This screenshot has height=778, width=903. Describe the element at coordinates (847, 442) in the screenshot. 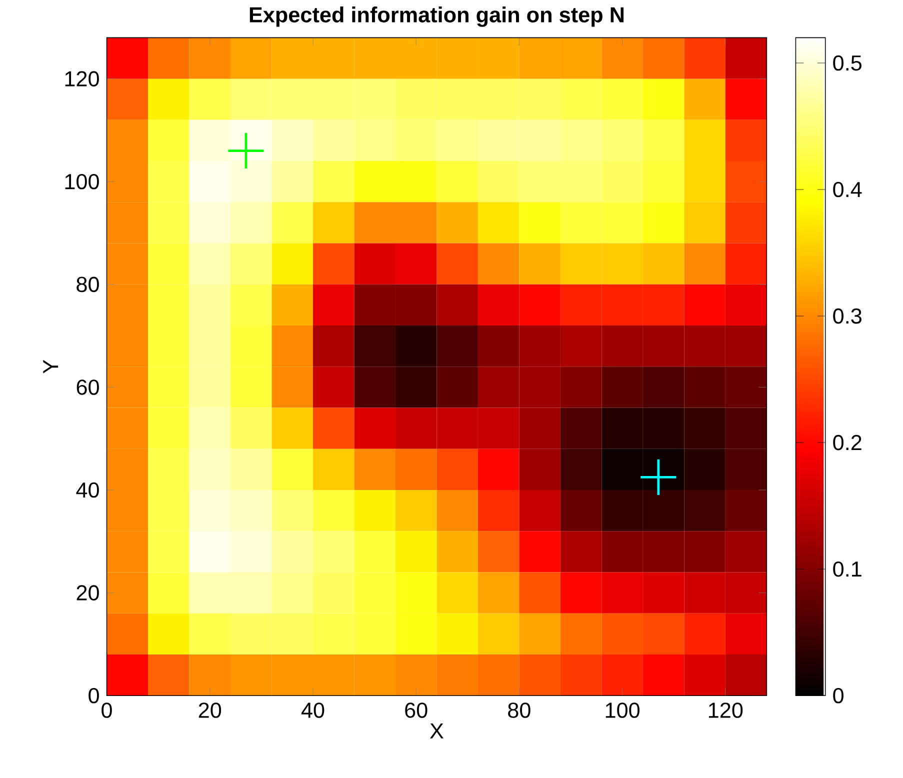

I see `color-bar-label: 0.2` at that location.